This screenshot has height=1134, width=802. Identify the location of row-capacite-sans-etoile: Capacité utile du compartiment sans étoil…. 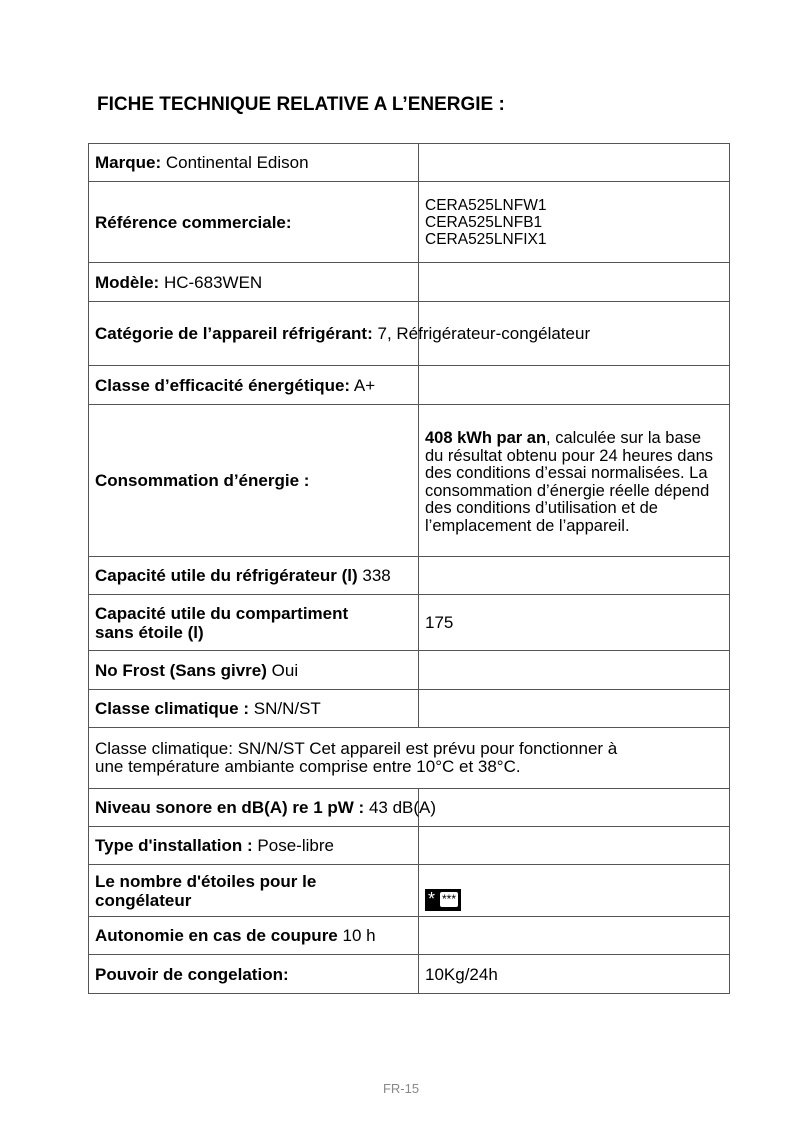
(409, 622).